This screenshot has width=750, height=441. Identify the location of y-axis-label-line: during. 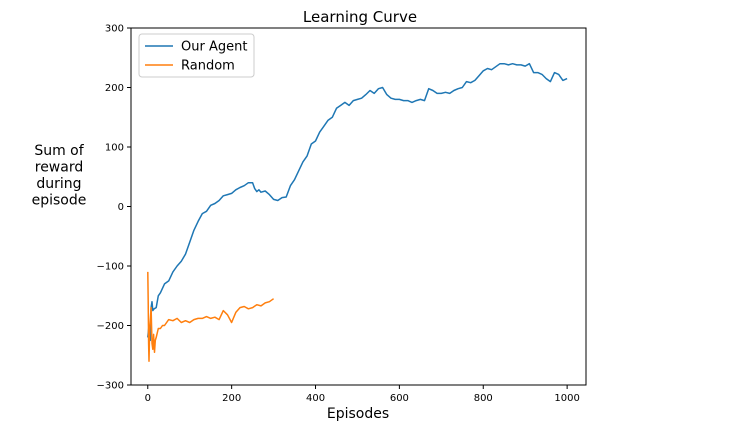
(58, 184).